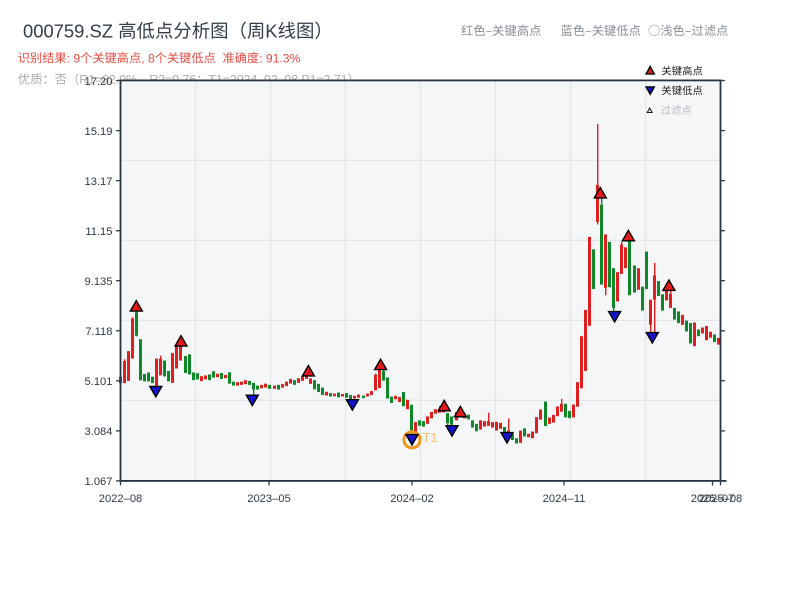 This screenshot has height=600, width=800. Describe the element at coordinates (564, 499) in the screenshot. I see `svg-text: 2024–11` at that location.